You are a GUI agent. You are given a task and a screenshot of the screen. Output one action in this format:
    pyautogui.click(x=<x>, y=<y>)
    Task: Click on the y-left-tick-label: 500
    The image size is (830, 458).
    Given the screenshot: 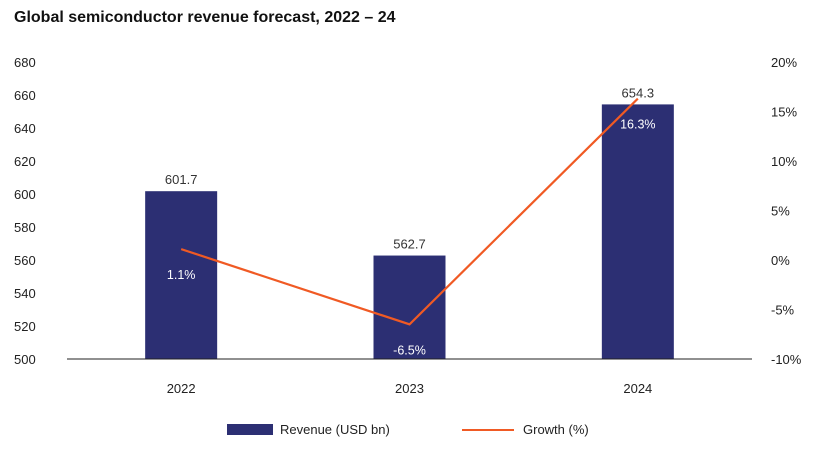 What is the action you would take?
    pyautogui.click(x=25, y=359)
    